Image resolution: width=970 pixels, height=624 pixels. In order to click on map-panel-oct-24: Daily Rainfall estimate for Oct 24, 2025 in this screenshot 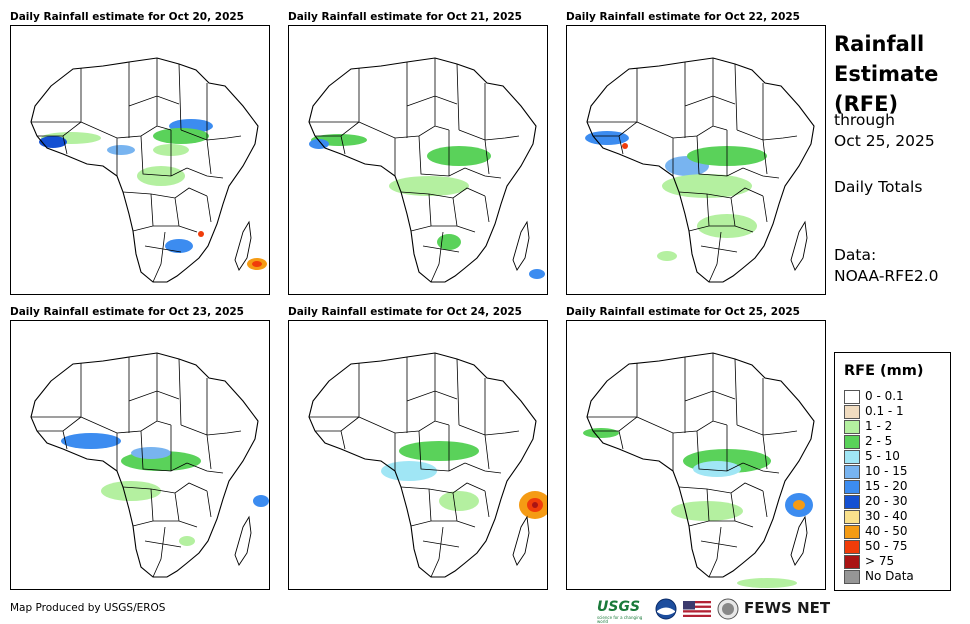, I will do `click(419, 452)`.